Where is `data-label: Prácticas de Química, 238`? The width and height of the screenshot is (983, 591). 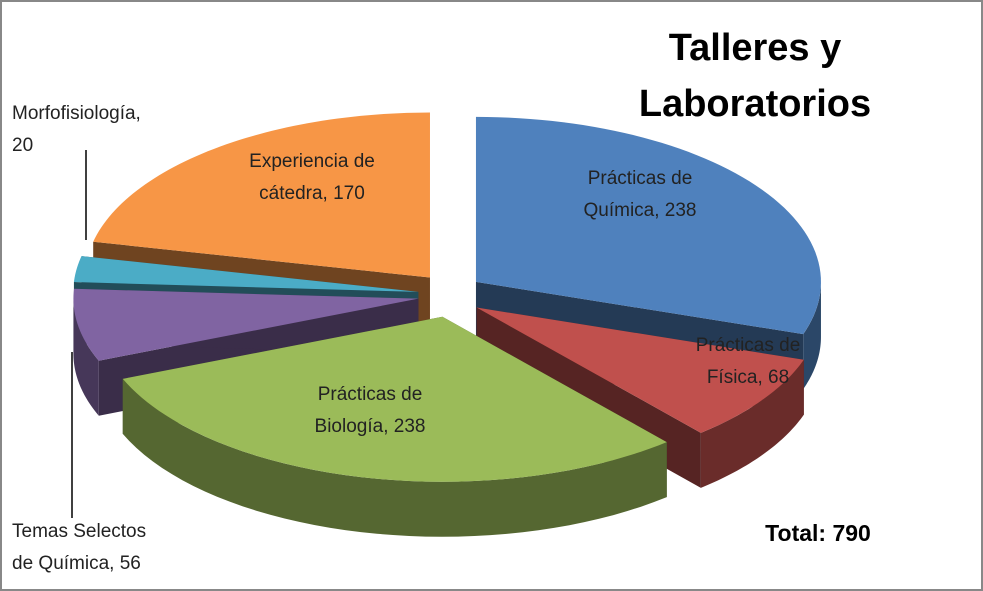 data-label: Prácticas de Química, 238 is located at coordinates (640, 194).